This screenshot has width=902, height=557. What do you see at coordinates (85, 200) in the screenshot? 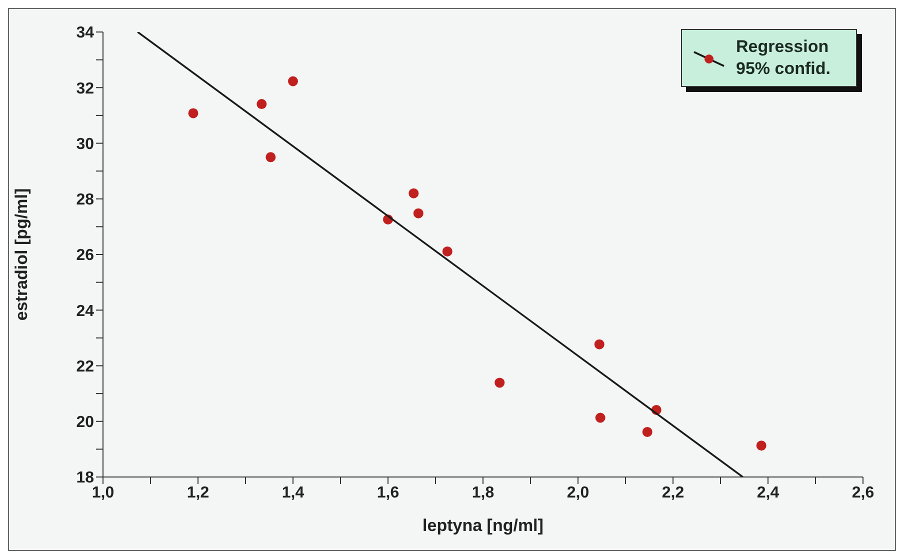
I see `y-tick-label: 28` at bounding box center [85, 200].